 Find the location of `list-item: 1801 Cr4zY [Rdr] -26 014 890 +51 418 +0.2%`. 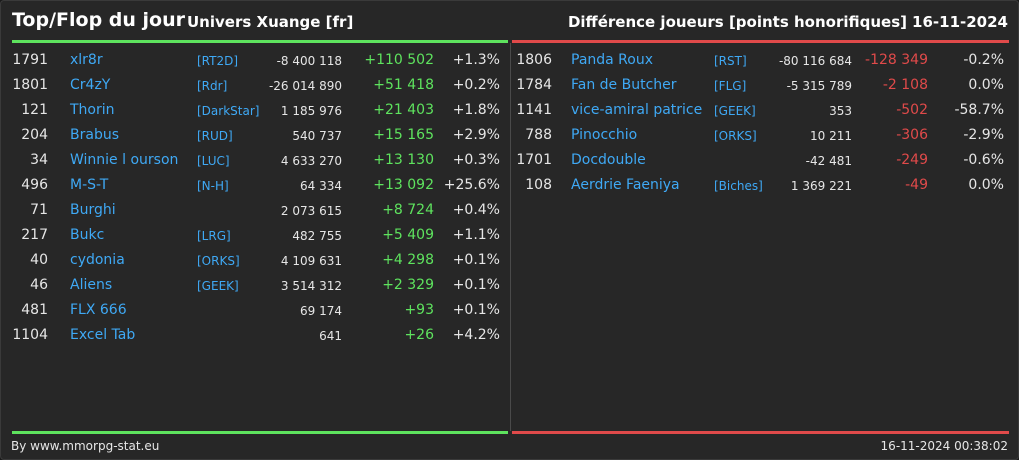

list-item: 1801 Cr4zY [Rdr] -26 014 890 +51 418 +0.2% is located at coordinates (260, 86).